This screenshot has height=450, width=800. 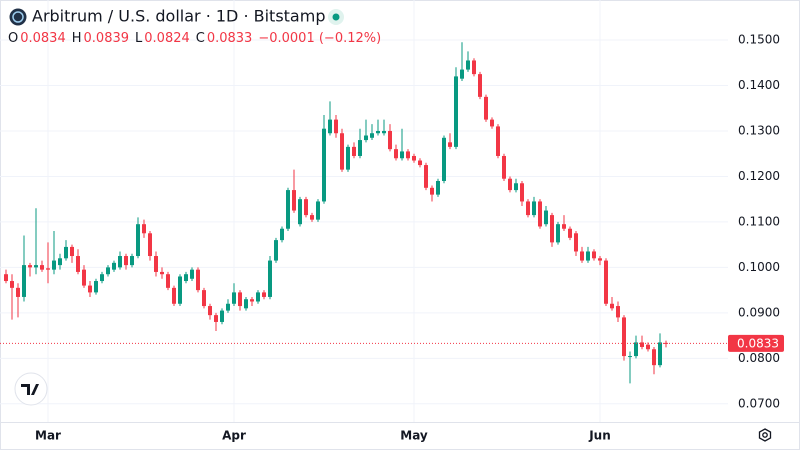 I want to click on x-tick-label: Apr, so click(x=234, y=436).